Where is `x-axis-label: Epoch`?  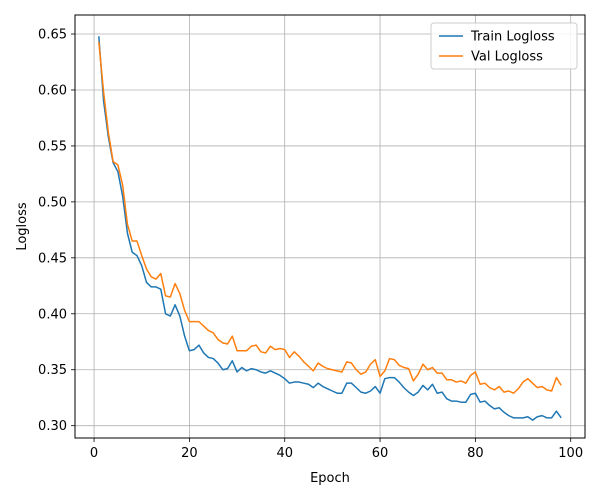 x-axis-label: Epoch is located at coordinates (330, 478).